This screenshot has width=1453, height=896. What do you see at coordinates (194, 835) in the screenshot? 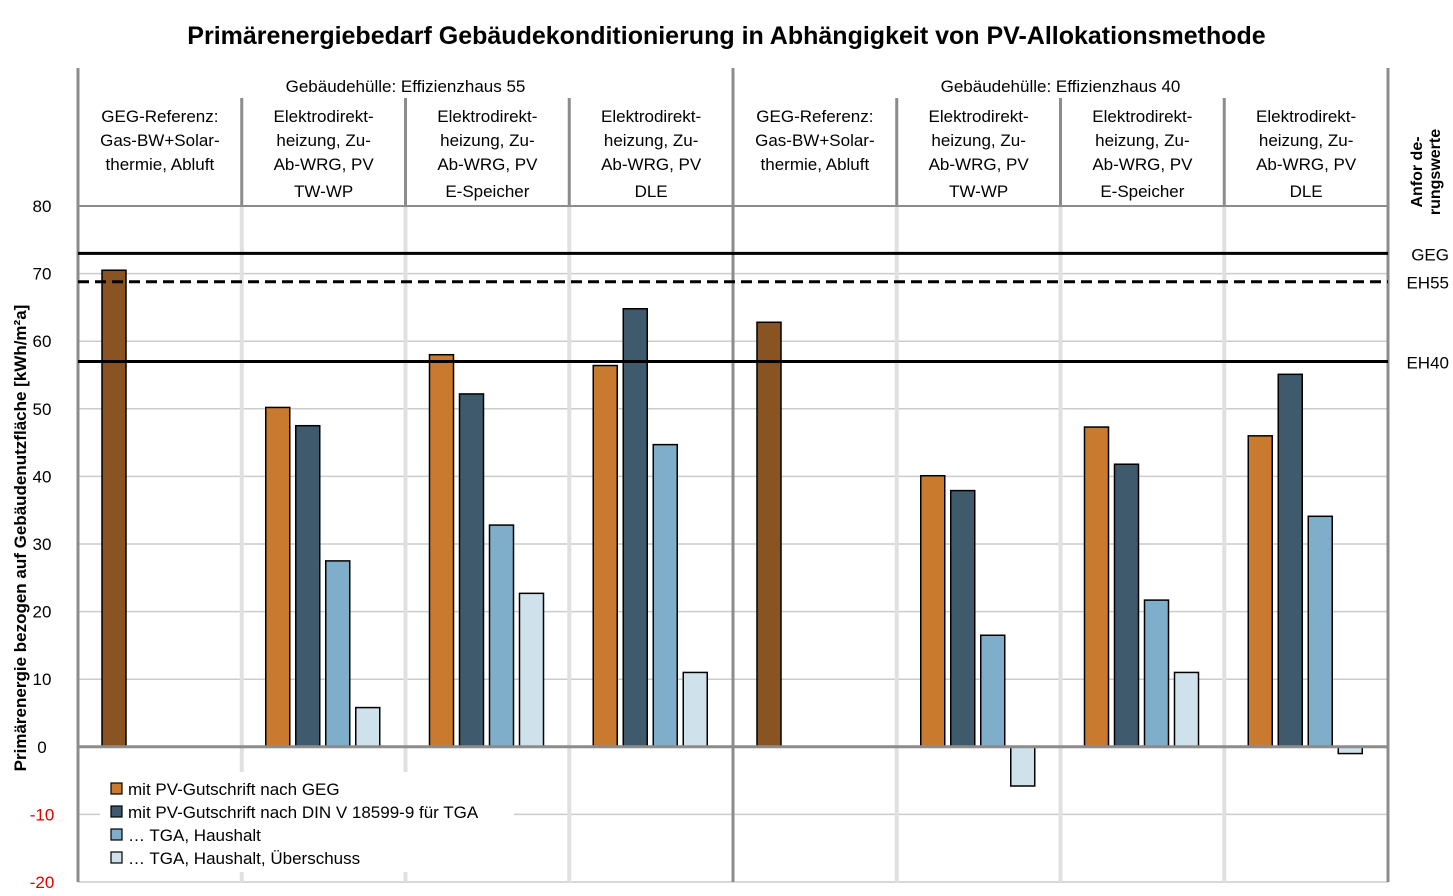
I see `legend-label: … TGA, Haushalt` at bounding box center [194, 835].